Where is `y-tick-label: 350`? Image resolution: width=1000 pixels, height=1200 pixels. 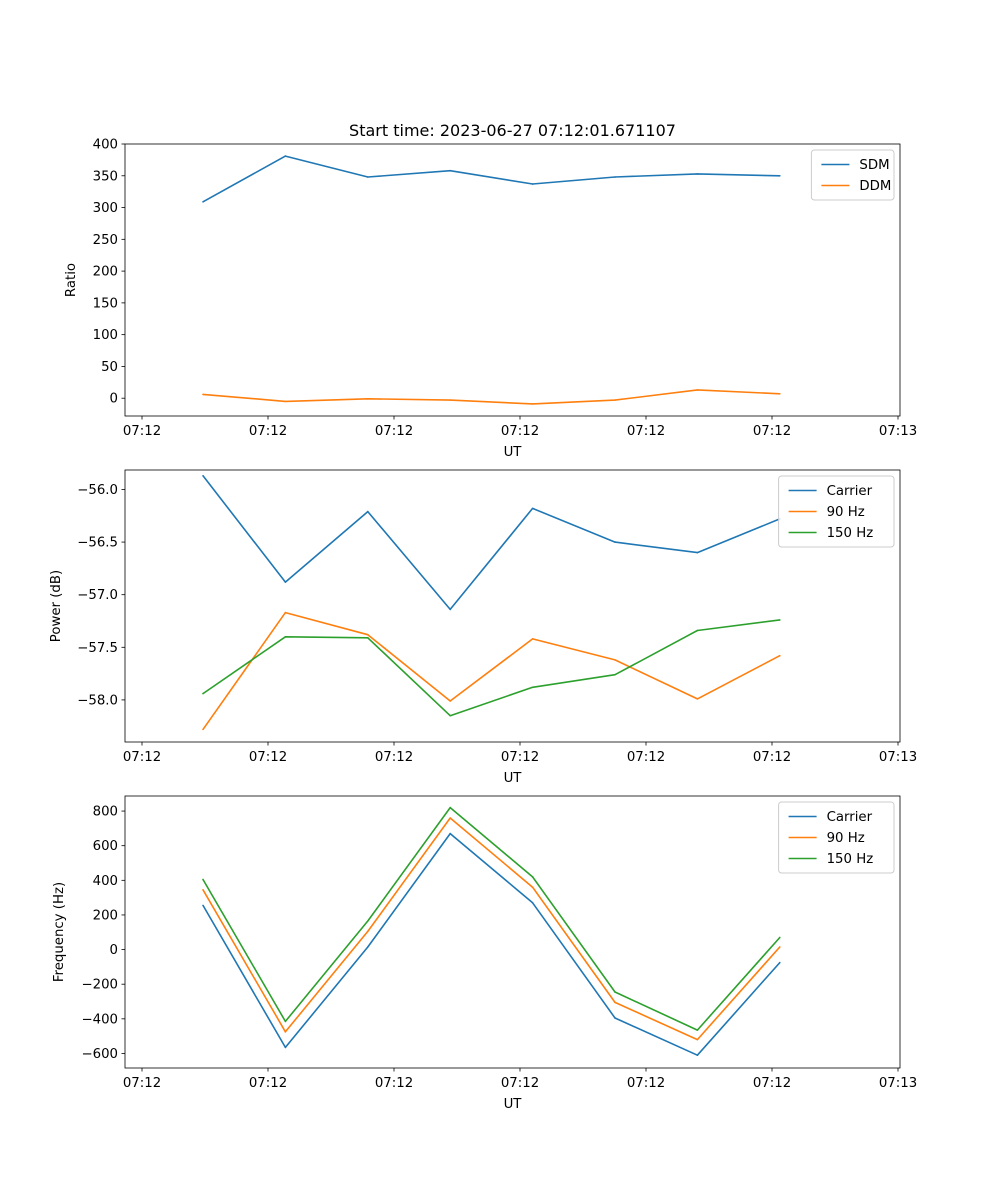
y-tick-label: 350 is located at coordinates (105, 176).